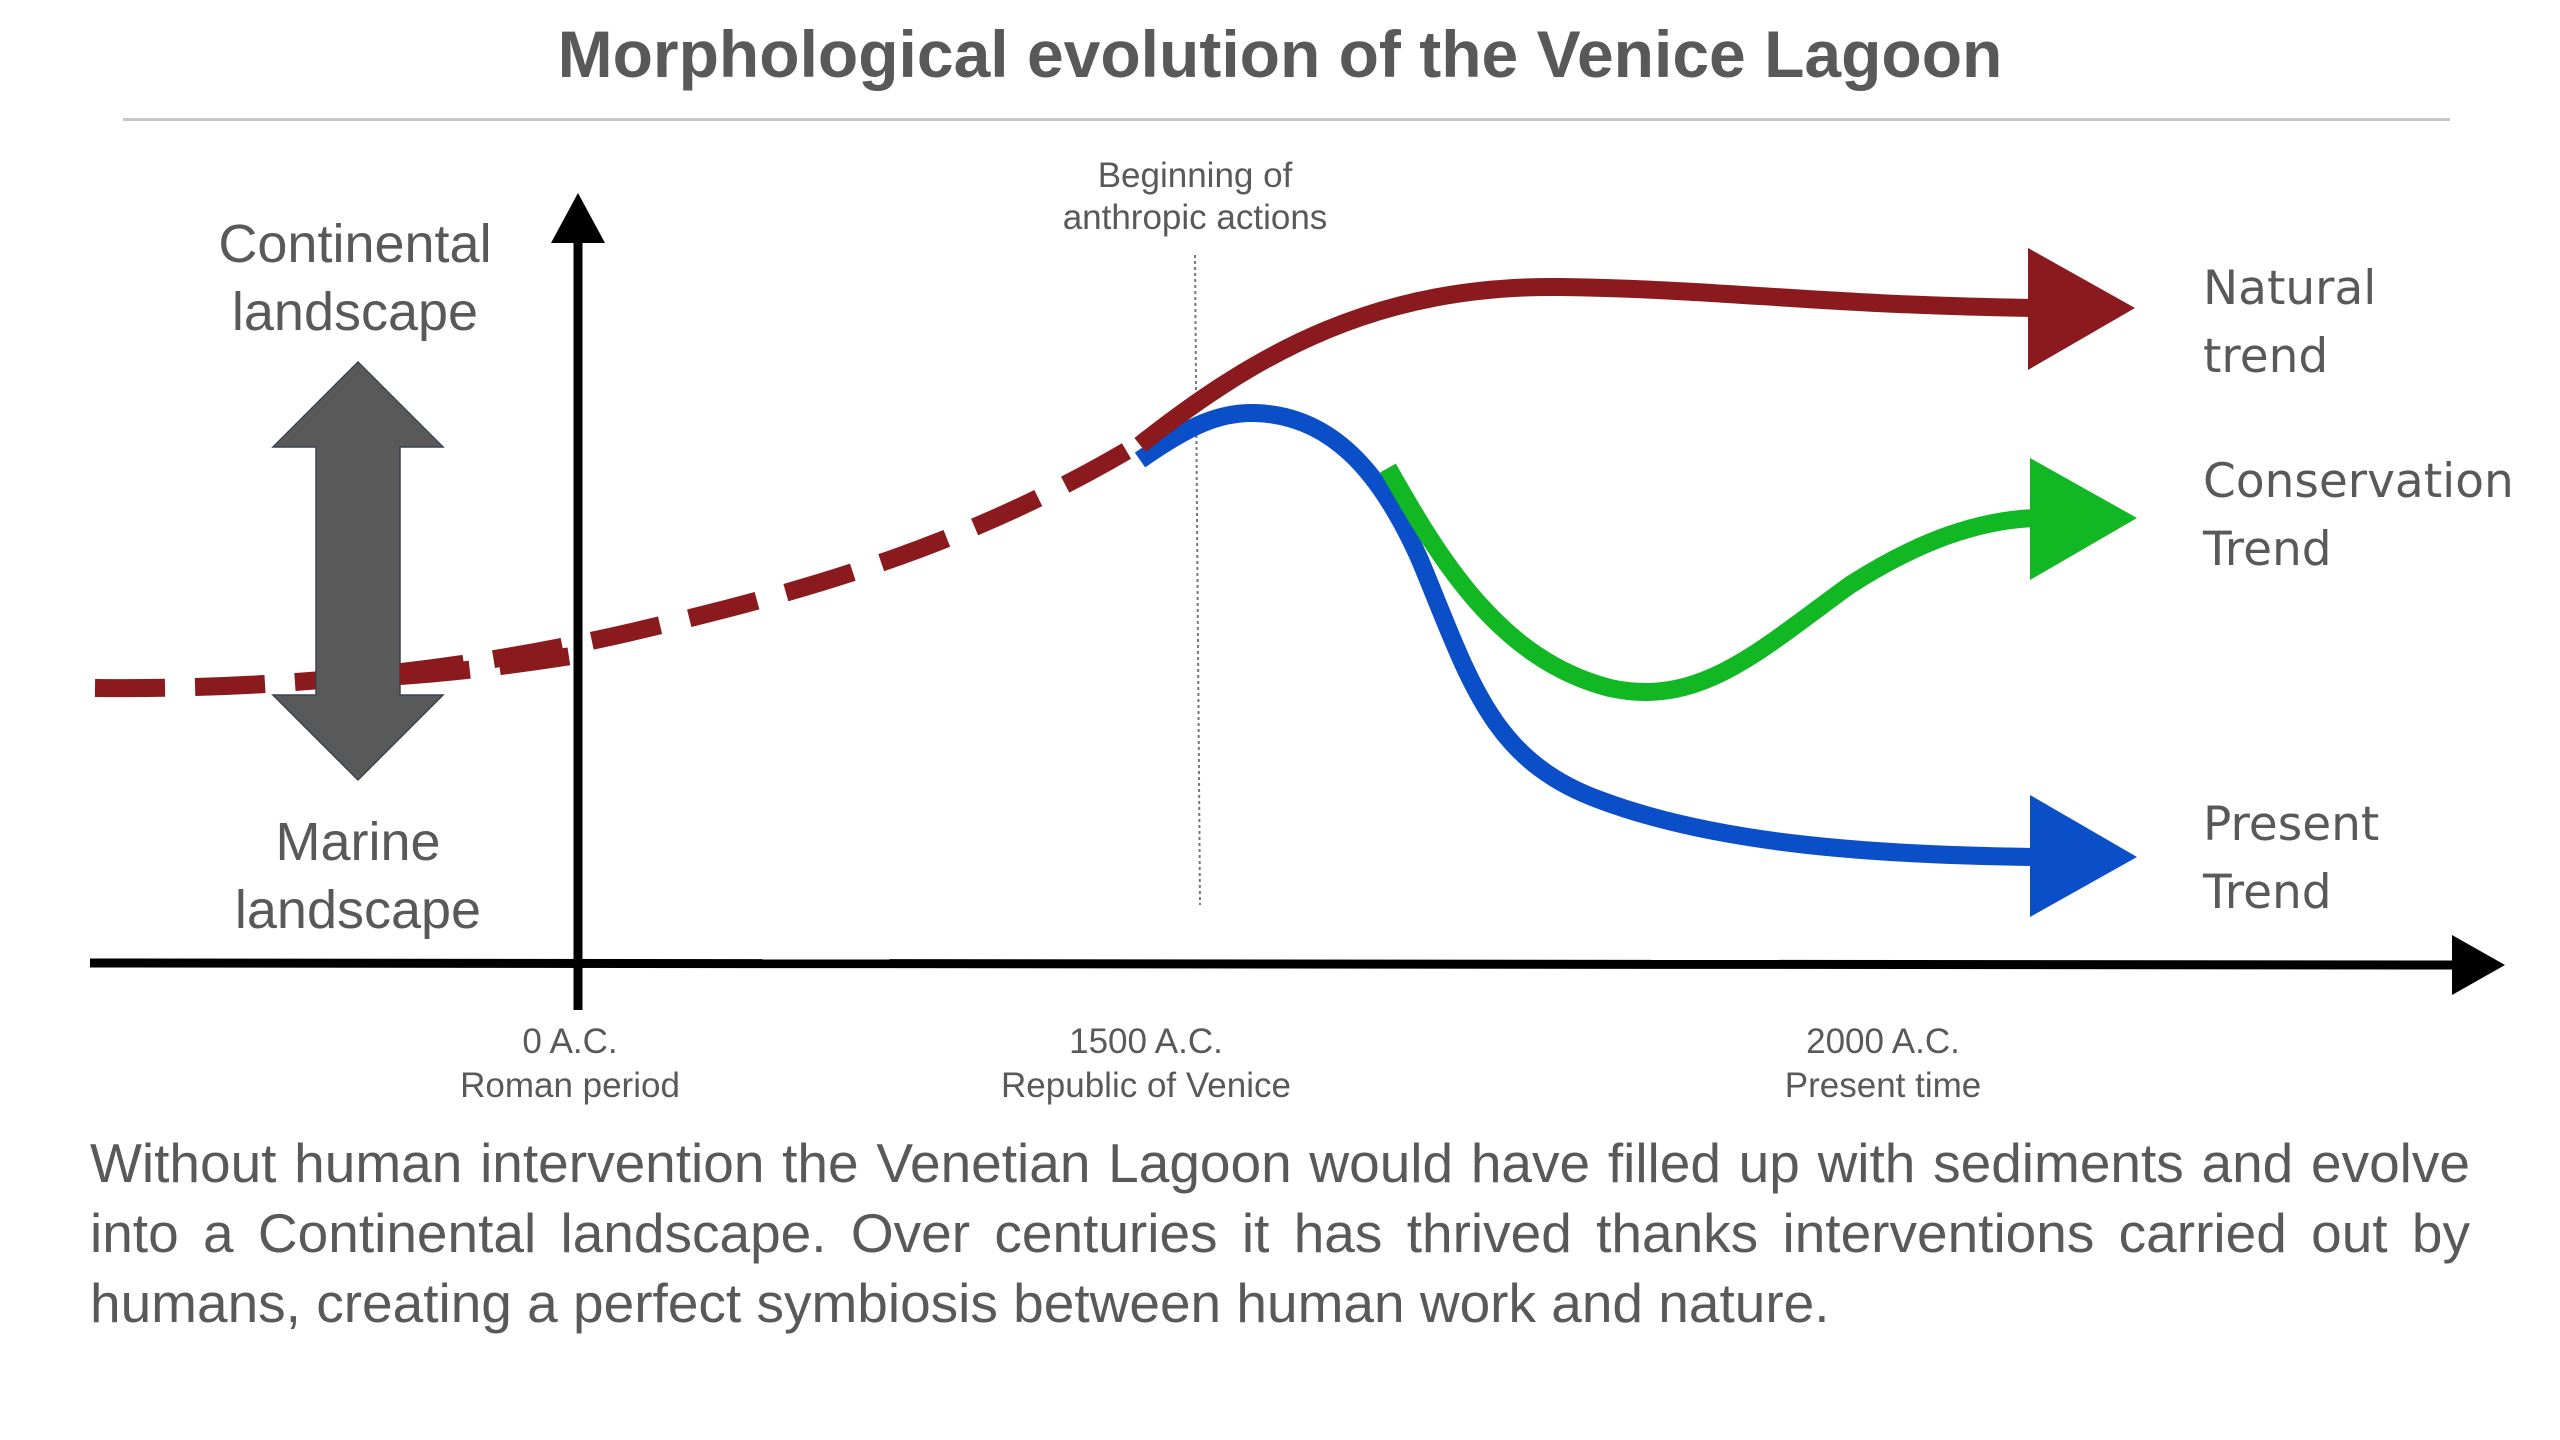 This screenshot has width=2560, height=1440. I want to click on present-trend-label: Present Trend, so click(2291, 859).